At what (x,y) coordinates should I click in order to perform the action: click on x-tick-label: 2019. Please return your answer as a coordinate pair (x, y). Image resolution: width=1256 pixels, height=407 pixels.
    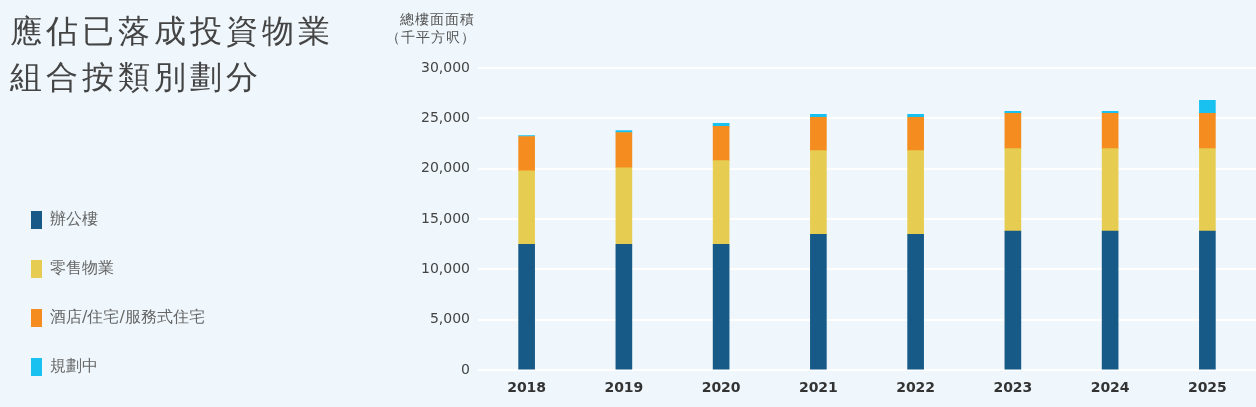
    Looking at the image, I should click on (624, 387).